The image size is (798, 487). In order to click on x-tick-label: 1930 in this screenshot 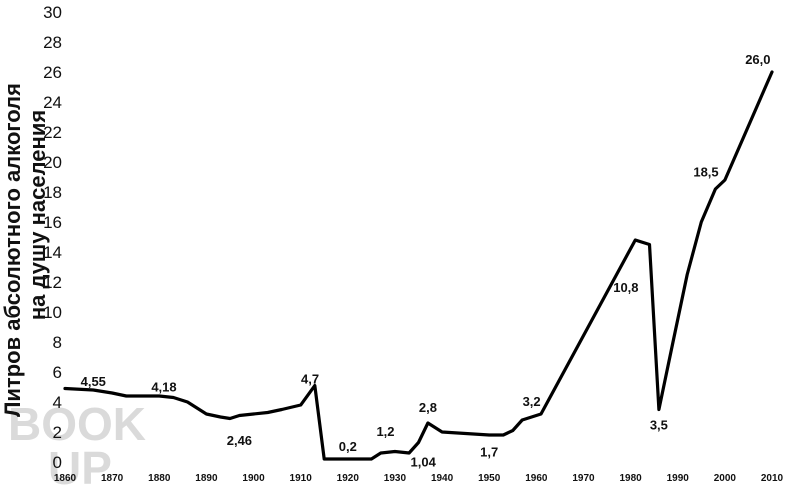, I will do `click(395, 478)`.